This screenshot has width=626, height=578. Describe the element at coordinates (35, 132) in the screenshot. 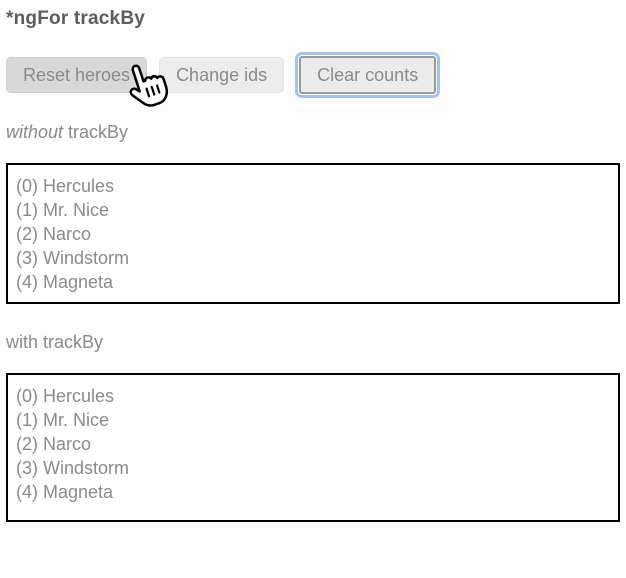

I see `without-trackby-heading-emphasis: without` at that location.